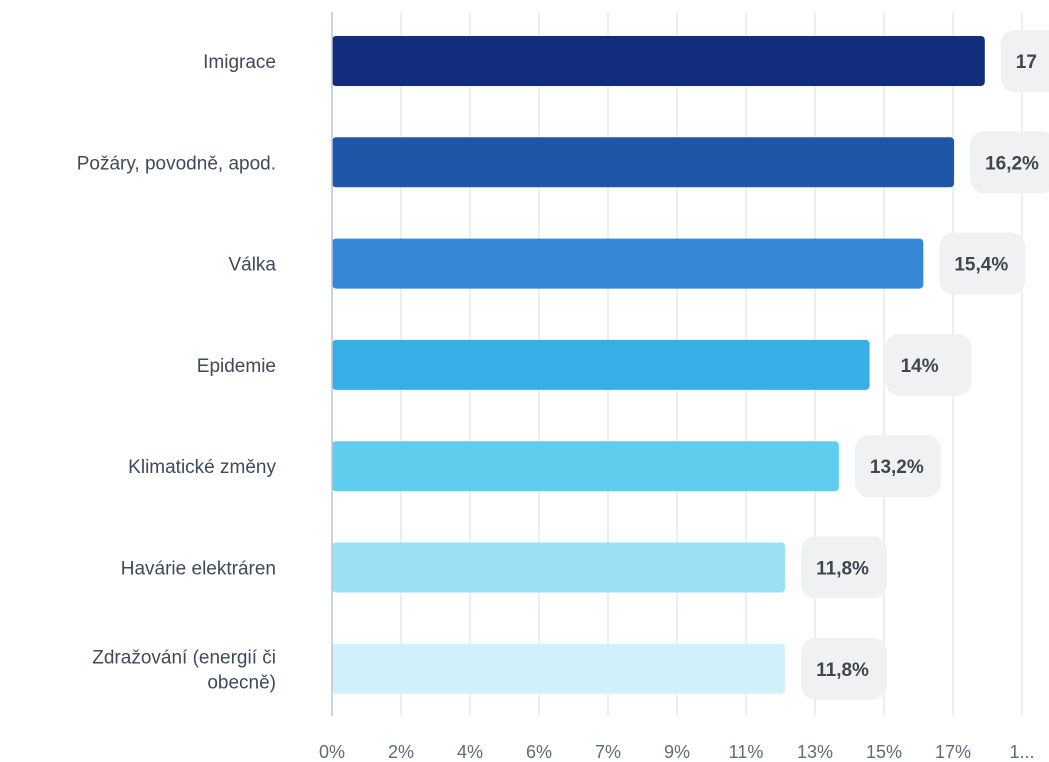 The width and height of the screenshot is (1049, 762). Describe the element at coordinates (184, 657) in the screenshot. I see `category-label: Zdražování (energií či` at that location.